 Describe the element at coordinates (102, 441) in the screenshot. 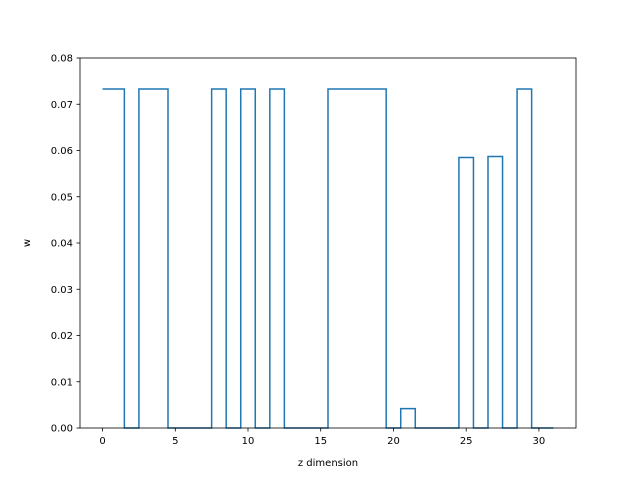

I see `x-tick-label: 0` at that location.